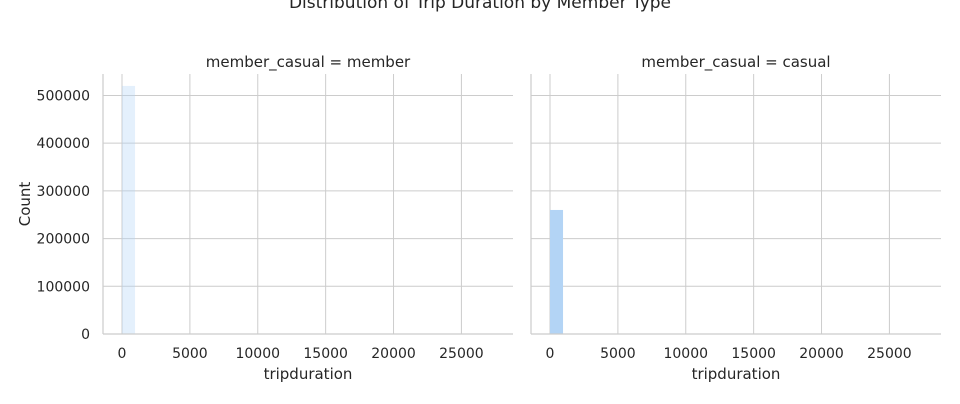 The height and width of the screenshot is (404, 960). Describe the element at coordinates (735, 62) in the screenshot. I see `panel-2-title: member_casual = casual` at that location.